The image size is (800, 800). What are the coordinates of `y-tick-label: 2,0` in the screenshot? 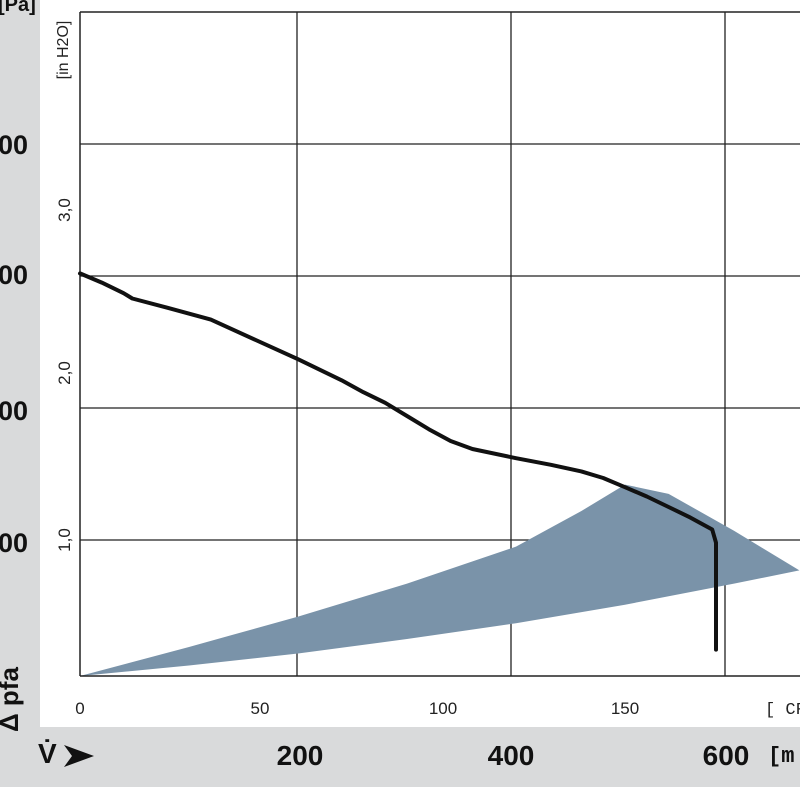 It's located at (64, 373).